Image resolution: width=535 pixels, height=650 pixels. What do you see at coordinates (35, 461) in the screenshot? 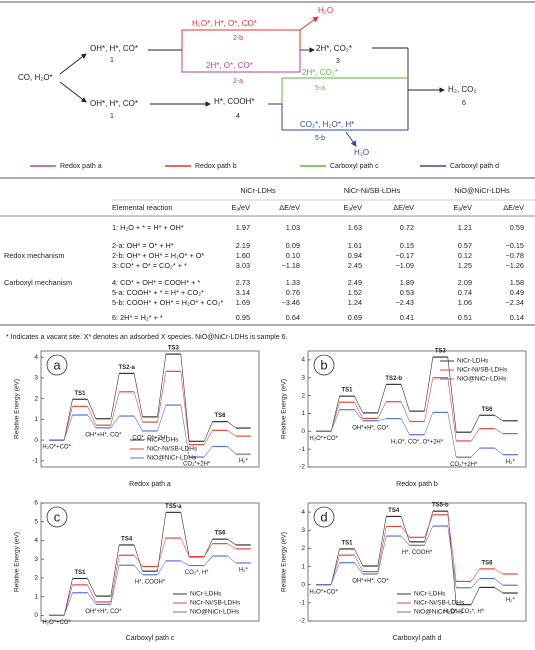
I see `y-tick-label: -1` at bounding box center [35, 461].